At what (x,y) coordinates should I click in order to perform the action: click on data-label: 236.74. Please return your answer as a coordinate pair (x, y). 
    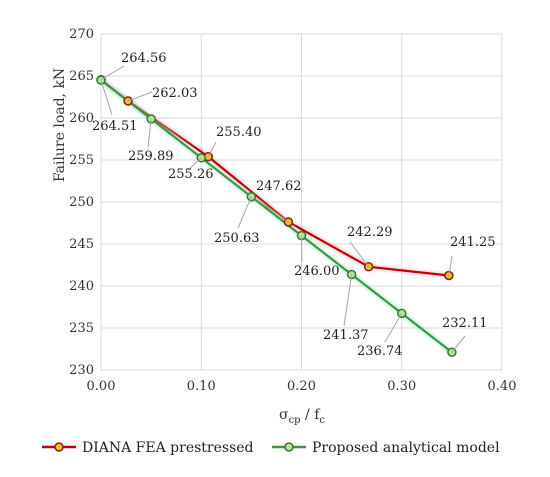
    Looking at the image, I should click on (380, 351).